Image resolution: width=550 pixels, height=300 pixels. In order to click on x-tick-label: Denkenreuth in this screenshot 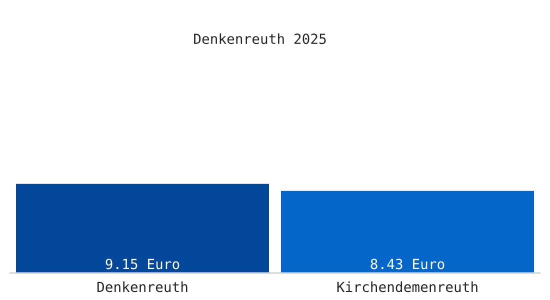, I will do `click(142, 286)`.